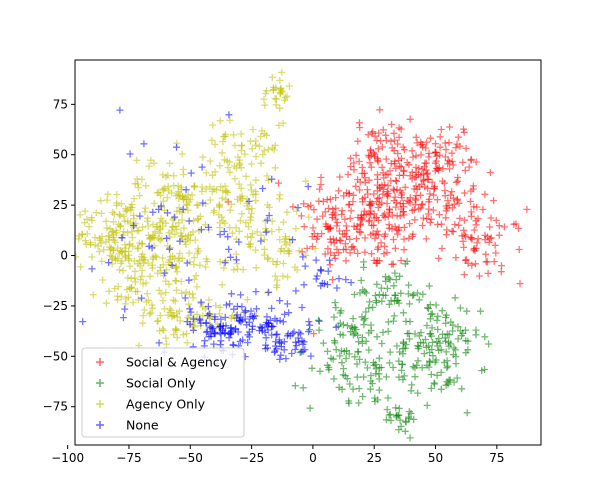  I want to click on x-axis: −100 −75 −50 −25 0 25 50 75, so click(277, 455).